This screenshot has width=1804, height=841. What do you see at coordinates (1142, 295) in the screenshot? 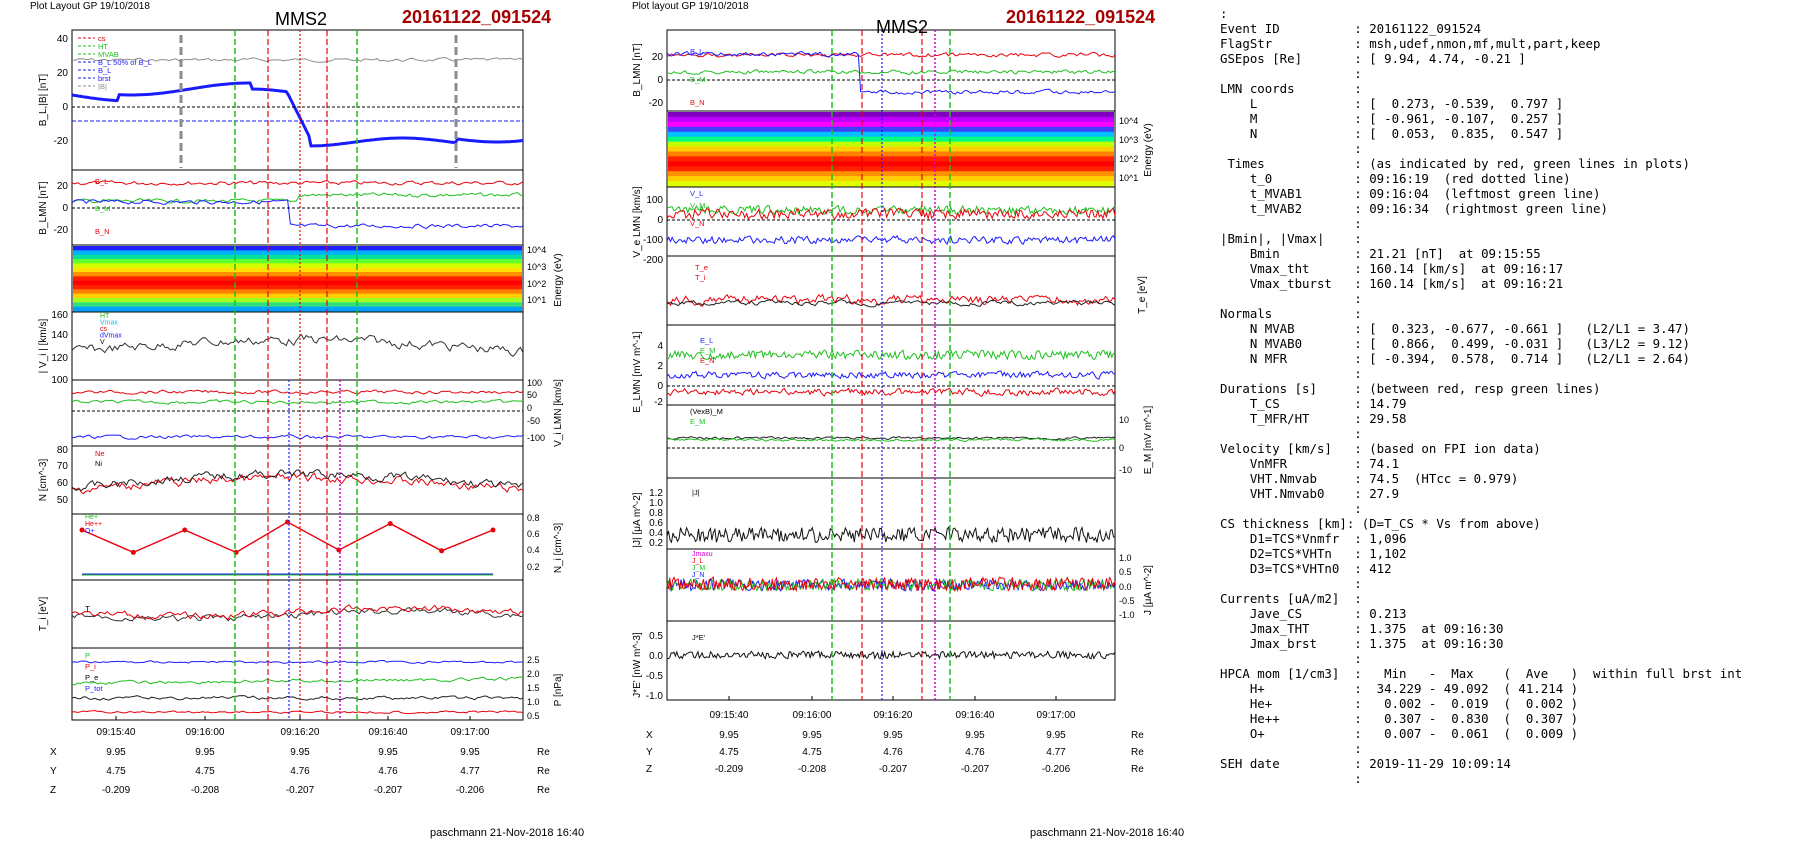
I see `axis-label: T_e [eV]` at bounding box center [1142, 295].